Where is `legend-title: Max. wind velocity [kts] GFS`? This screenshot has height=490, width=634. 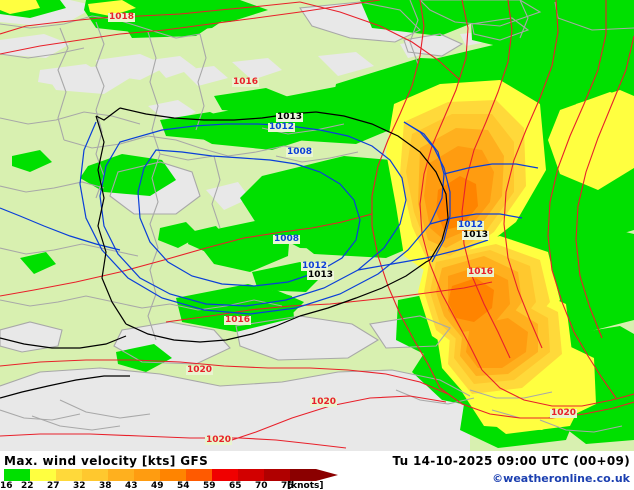 legend-title: Max. wind velocity [kts] GFS is located at coordinates (106, 461).